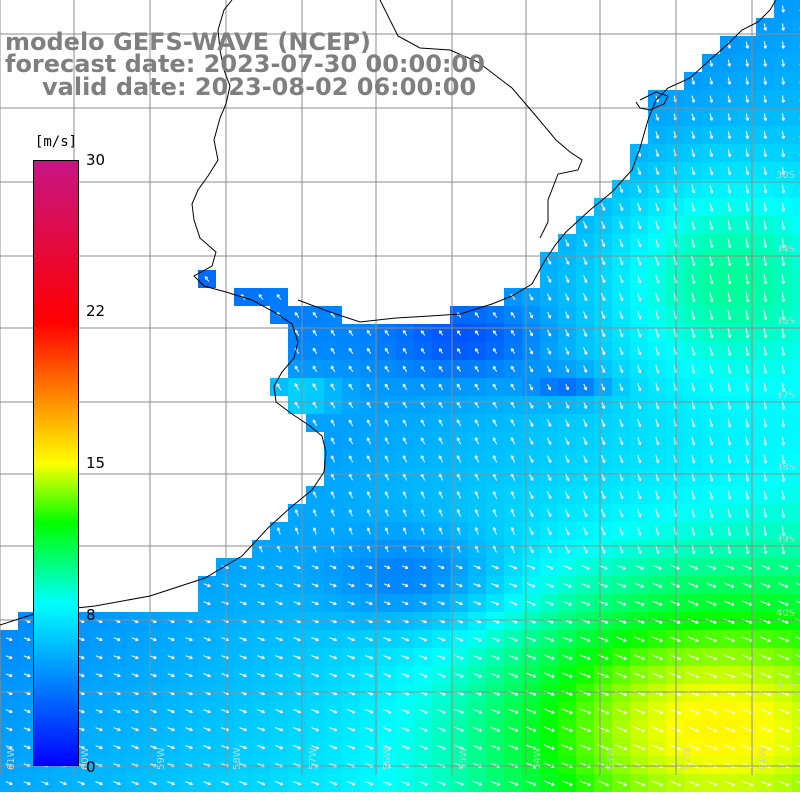 The width and height of the screenshot is (800, 800). What do you see at coordinates (56, 463) in the screenshot?
I see `colorbar-gradient` at bounding box center [56, 463].